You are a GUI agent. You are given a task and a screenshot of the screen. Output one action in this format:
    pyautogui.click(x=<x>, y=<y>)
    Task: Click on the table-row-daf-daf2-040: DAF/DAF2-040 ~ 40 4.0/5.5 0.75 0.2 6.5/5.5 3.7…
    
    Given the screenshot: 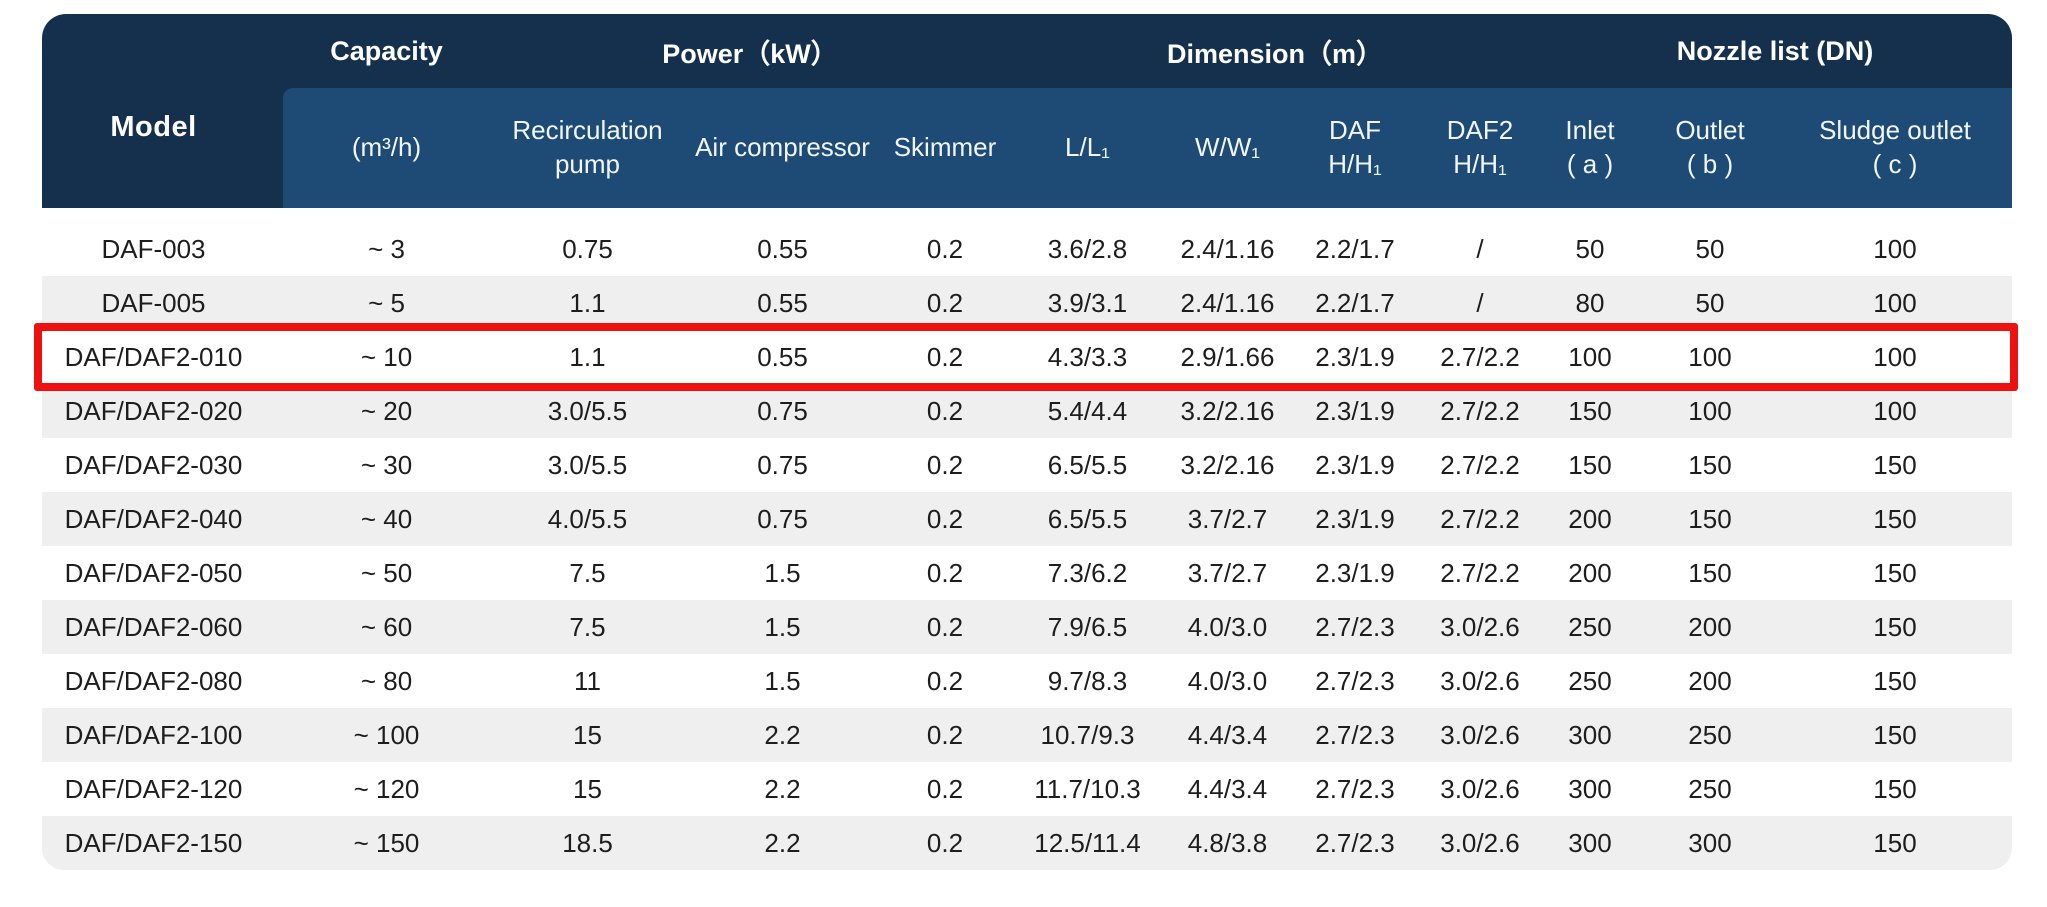 What is the action you would take?
    pyautogui.click(x=1027, y=519)
    